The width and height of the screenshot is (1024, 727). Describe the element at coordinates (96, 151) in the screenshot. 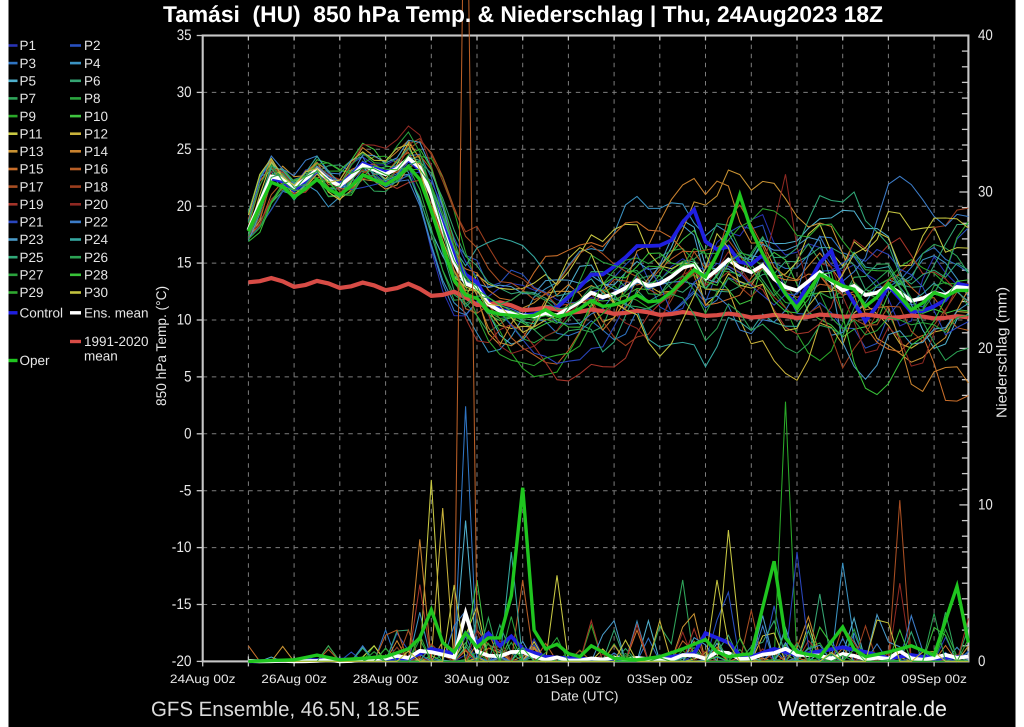

I see `svg-text: P14` at that location.